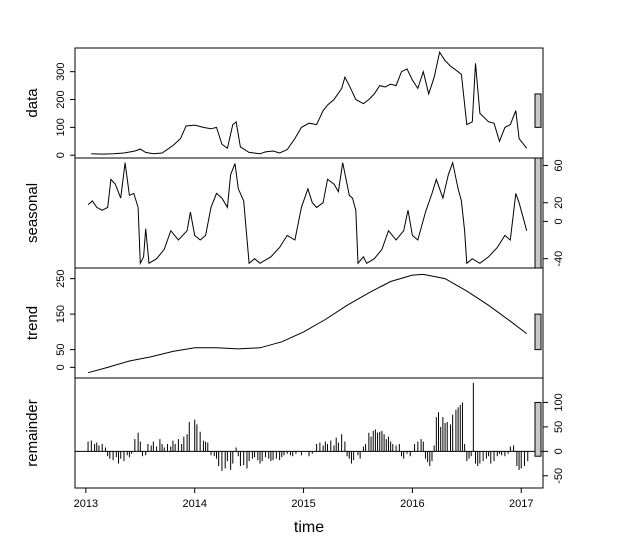 The width and height of the screenshot is (620, 560). What do you see at coordinates (538, 110) in the screenshot?
I see `range-bar-data` at bounding box center [538, 110].